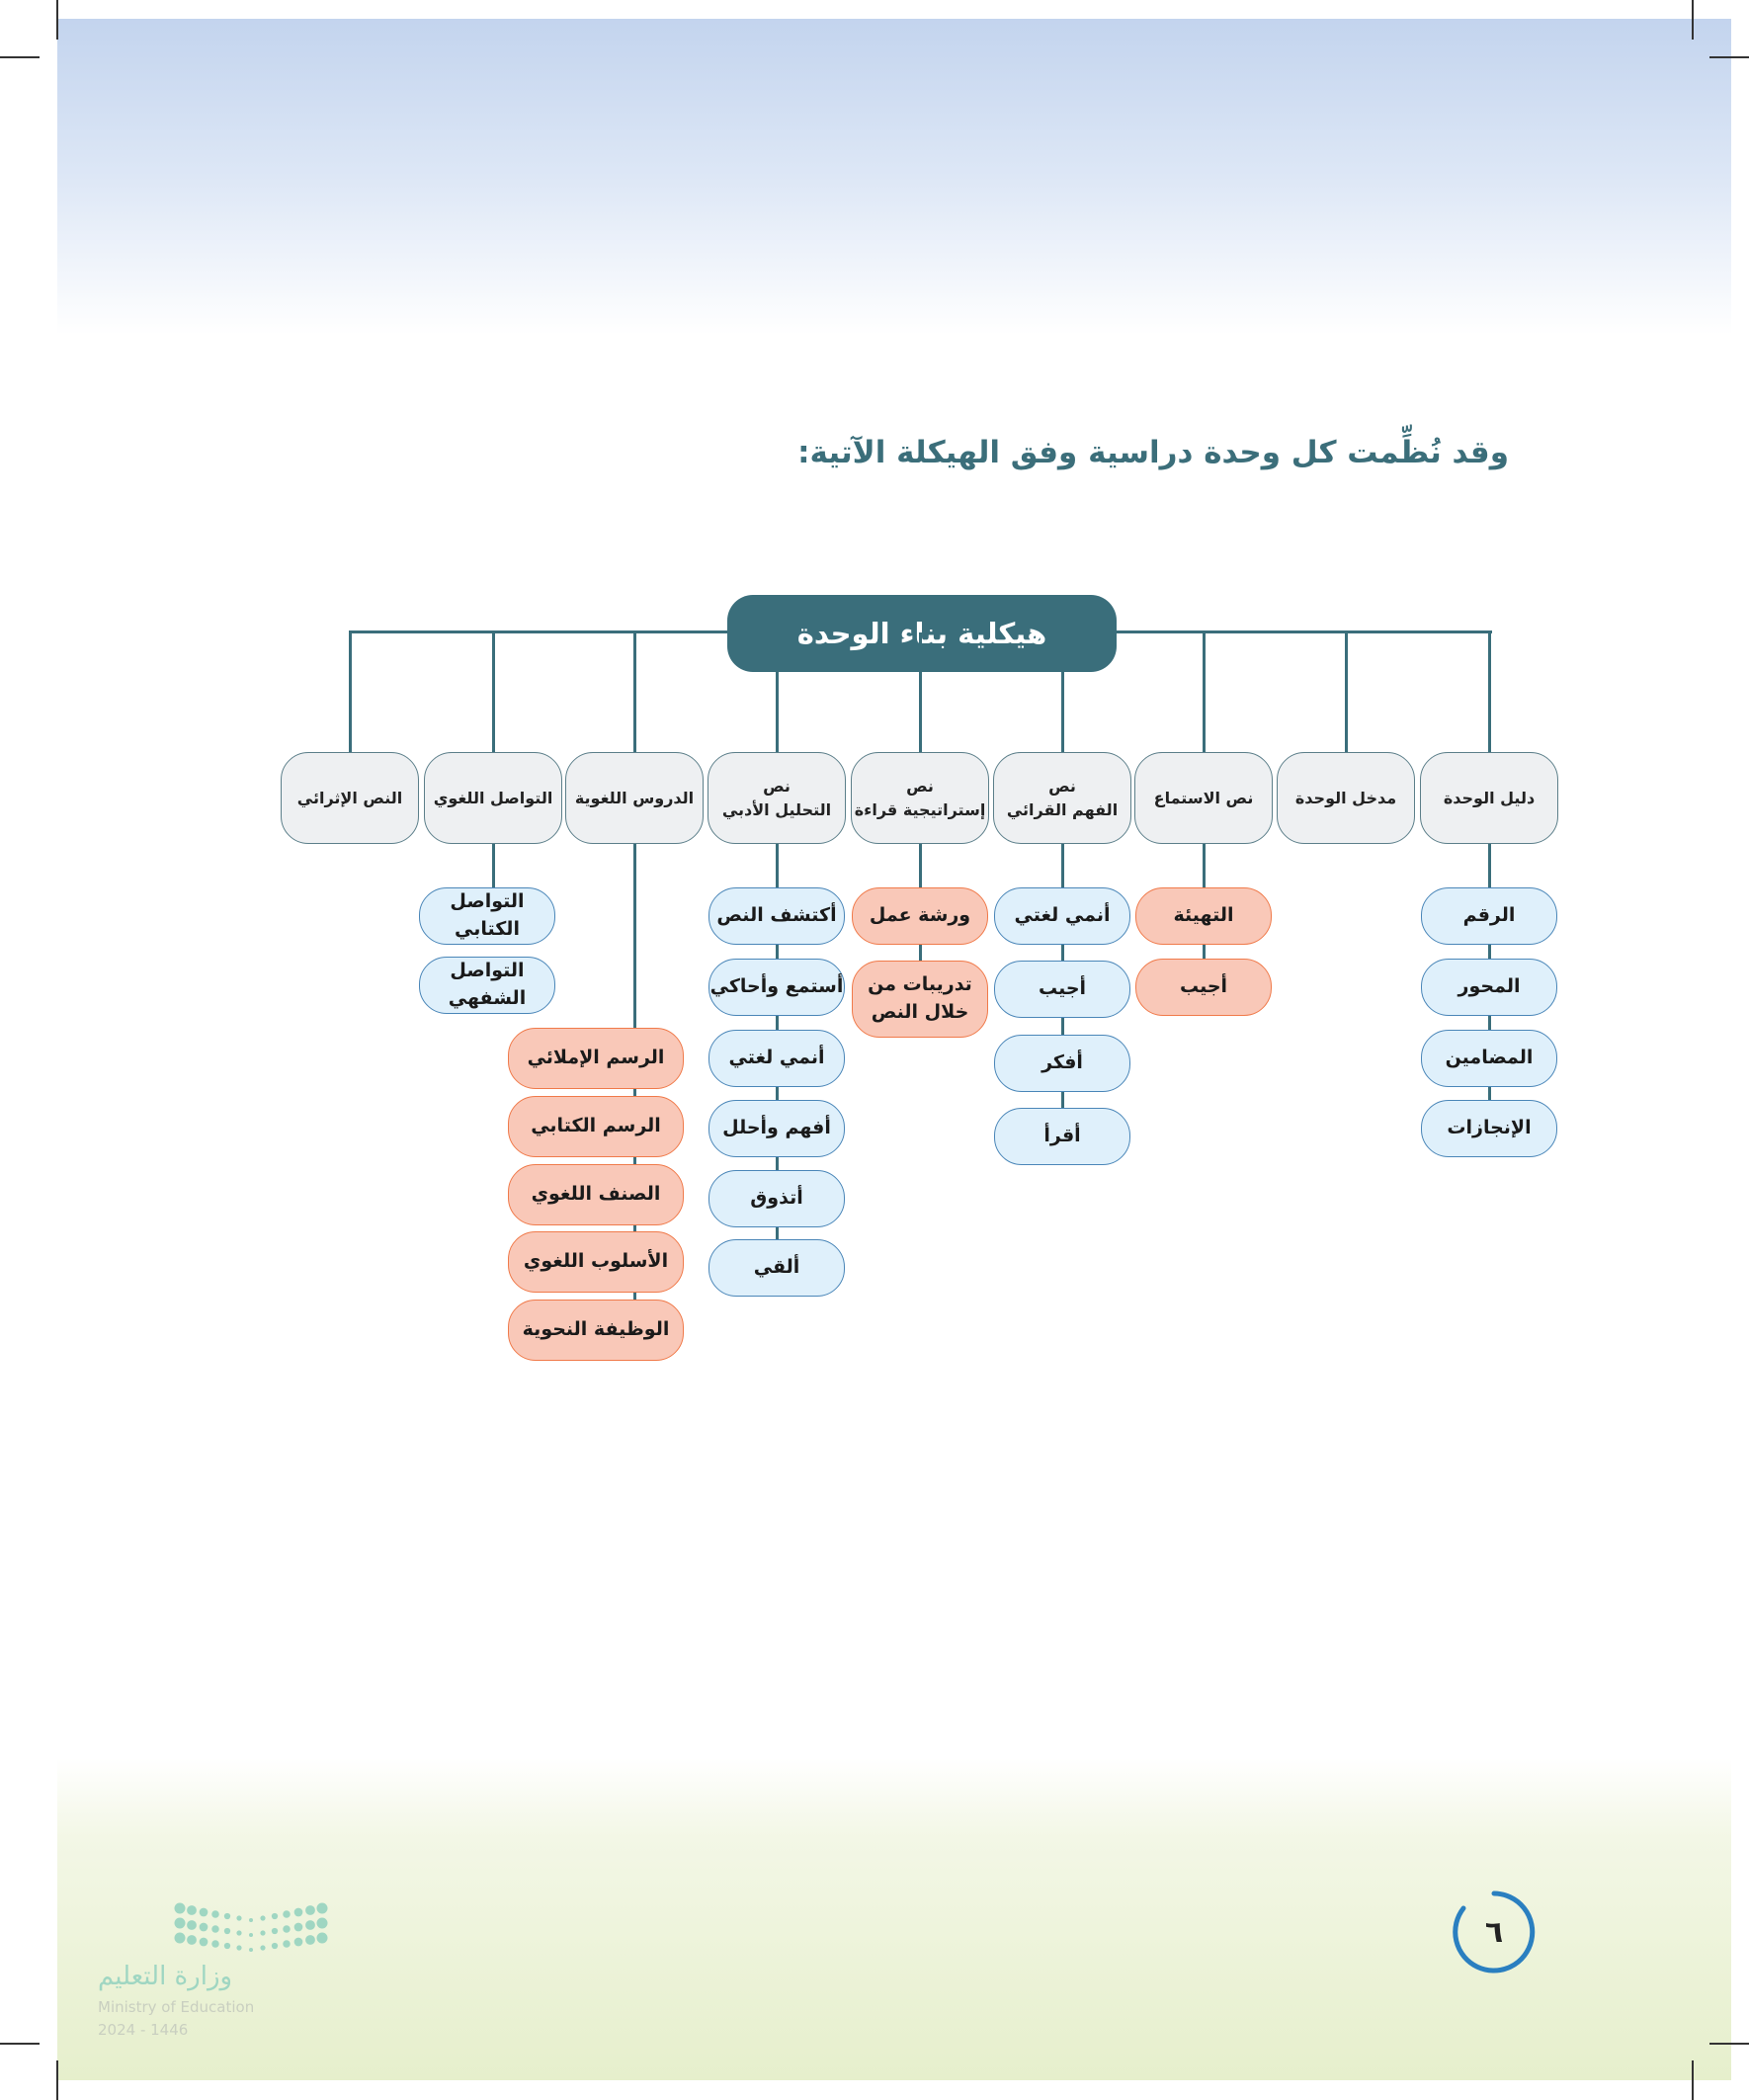  I want to click on logo-dots-icon, so click(251, 1927).